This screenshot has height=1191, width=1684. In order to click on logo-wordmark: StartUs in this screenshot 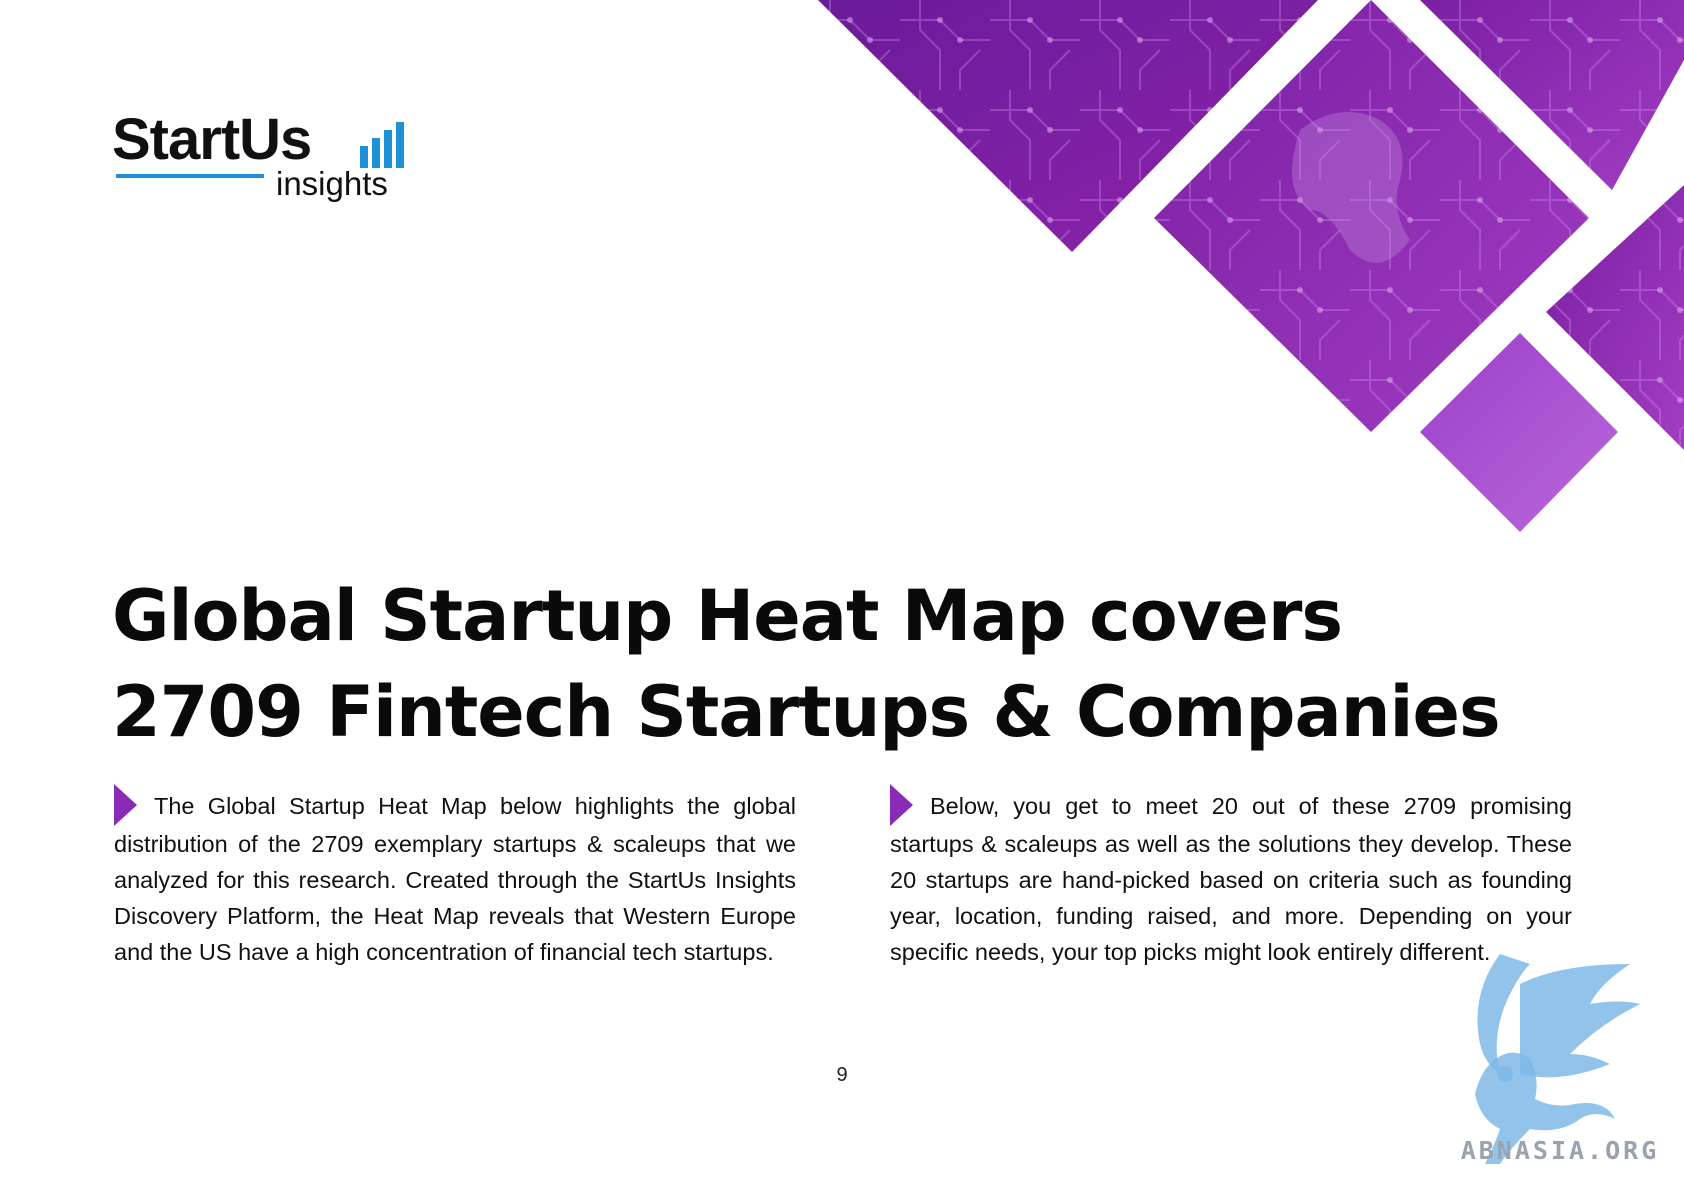, I will do `click(212, 139)`.